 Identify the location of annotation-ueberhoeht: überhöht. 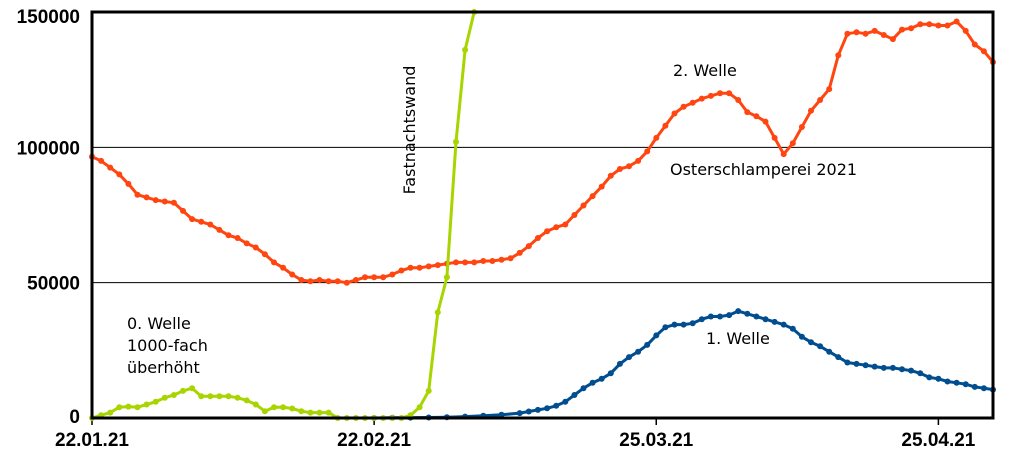
(163, 367).